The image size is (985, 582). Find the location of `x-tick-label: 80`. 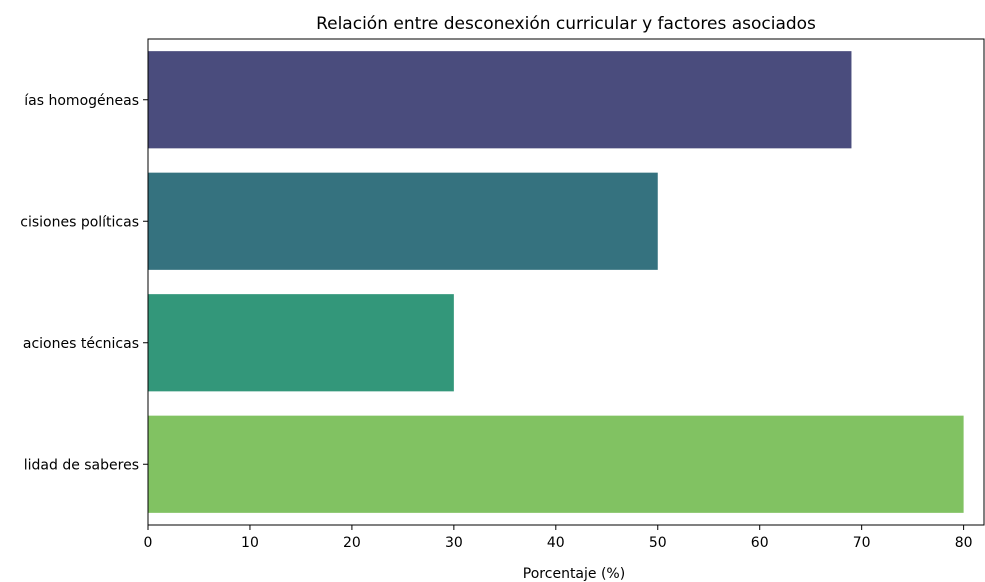

x-tick-label: 80 is located at coordinates (964, 543).